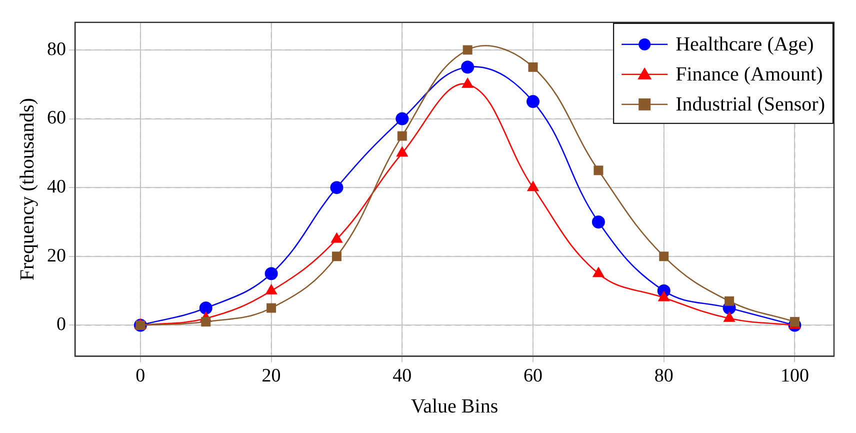 The height and width of the screenshot is (433, 856). I want to click on legend-label: Healthcare (Age), so click(745, 45).